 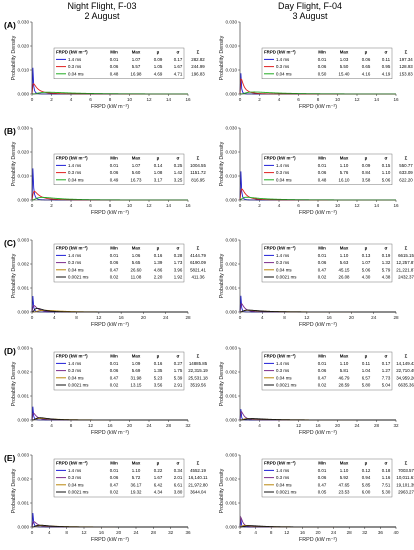 What do you see at coordinates (345, 377) in the screenshot?
I see `legend-value: 46.79` at bounding box center [345, 377].